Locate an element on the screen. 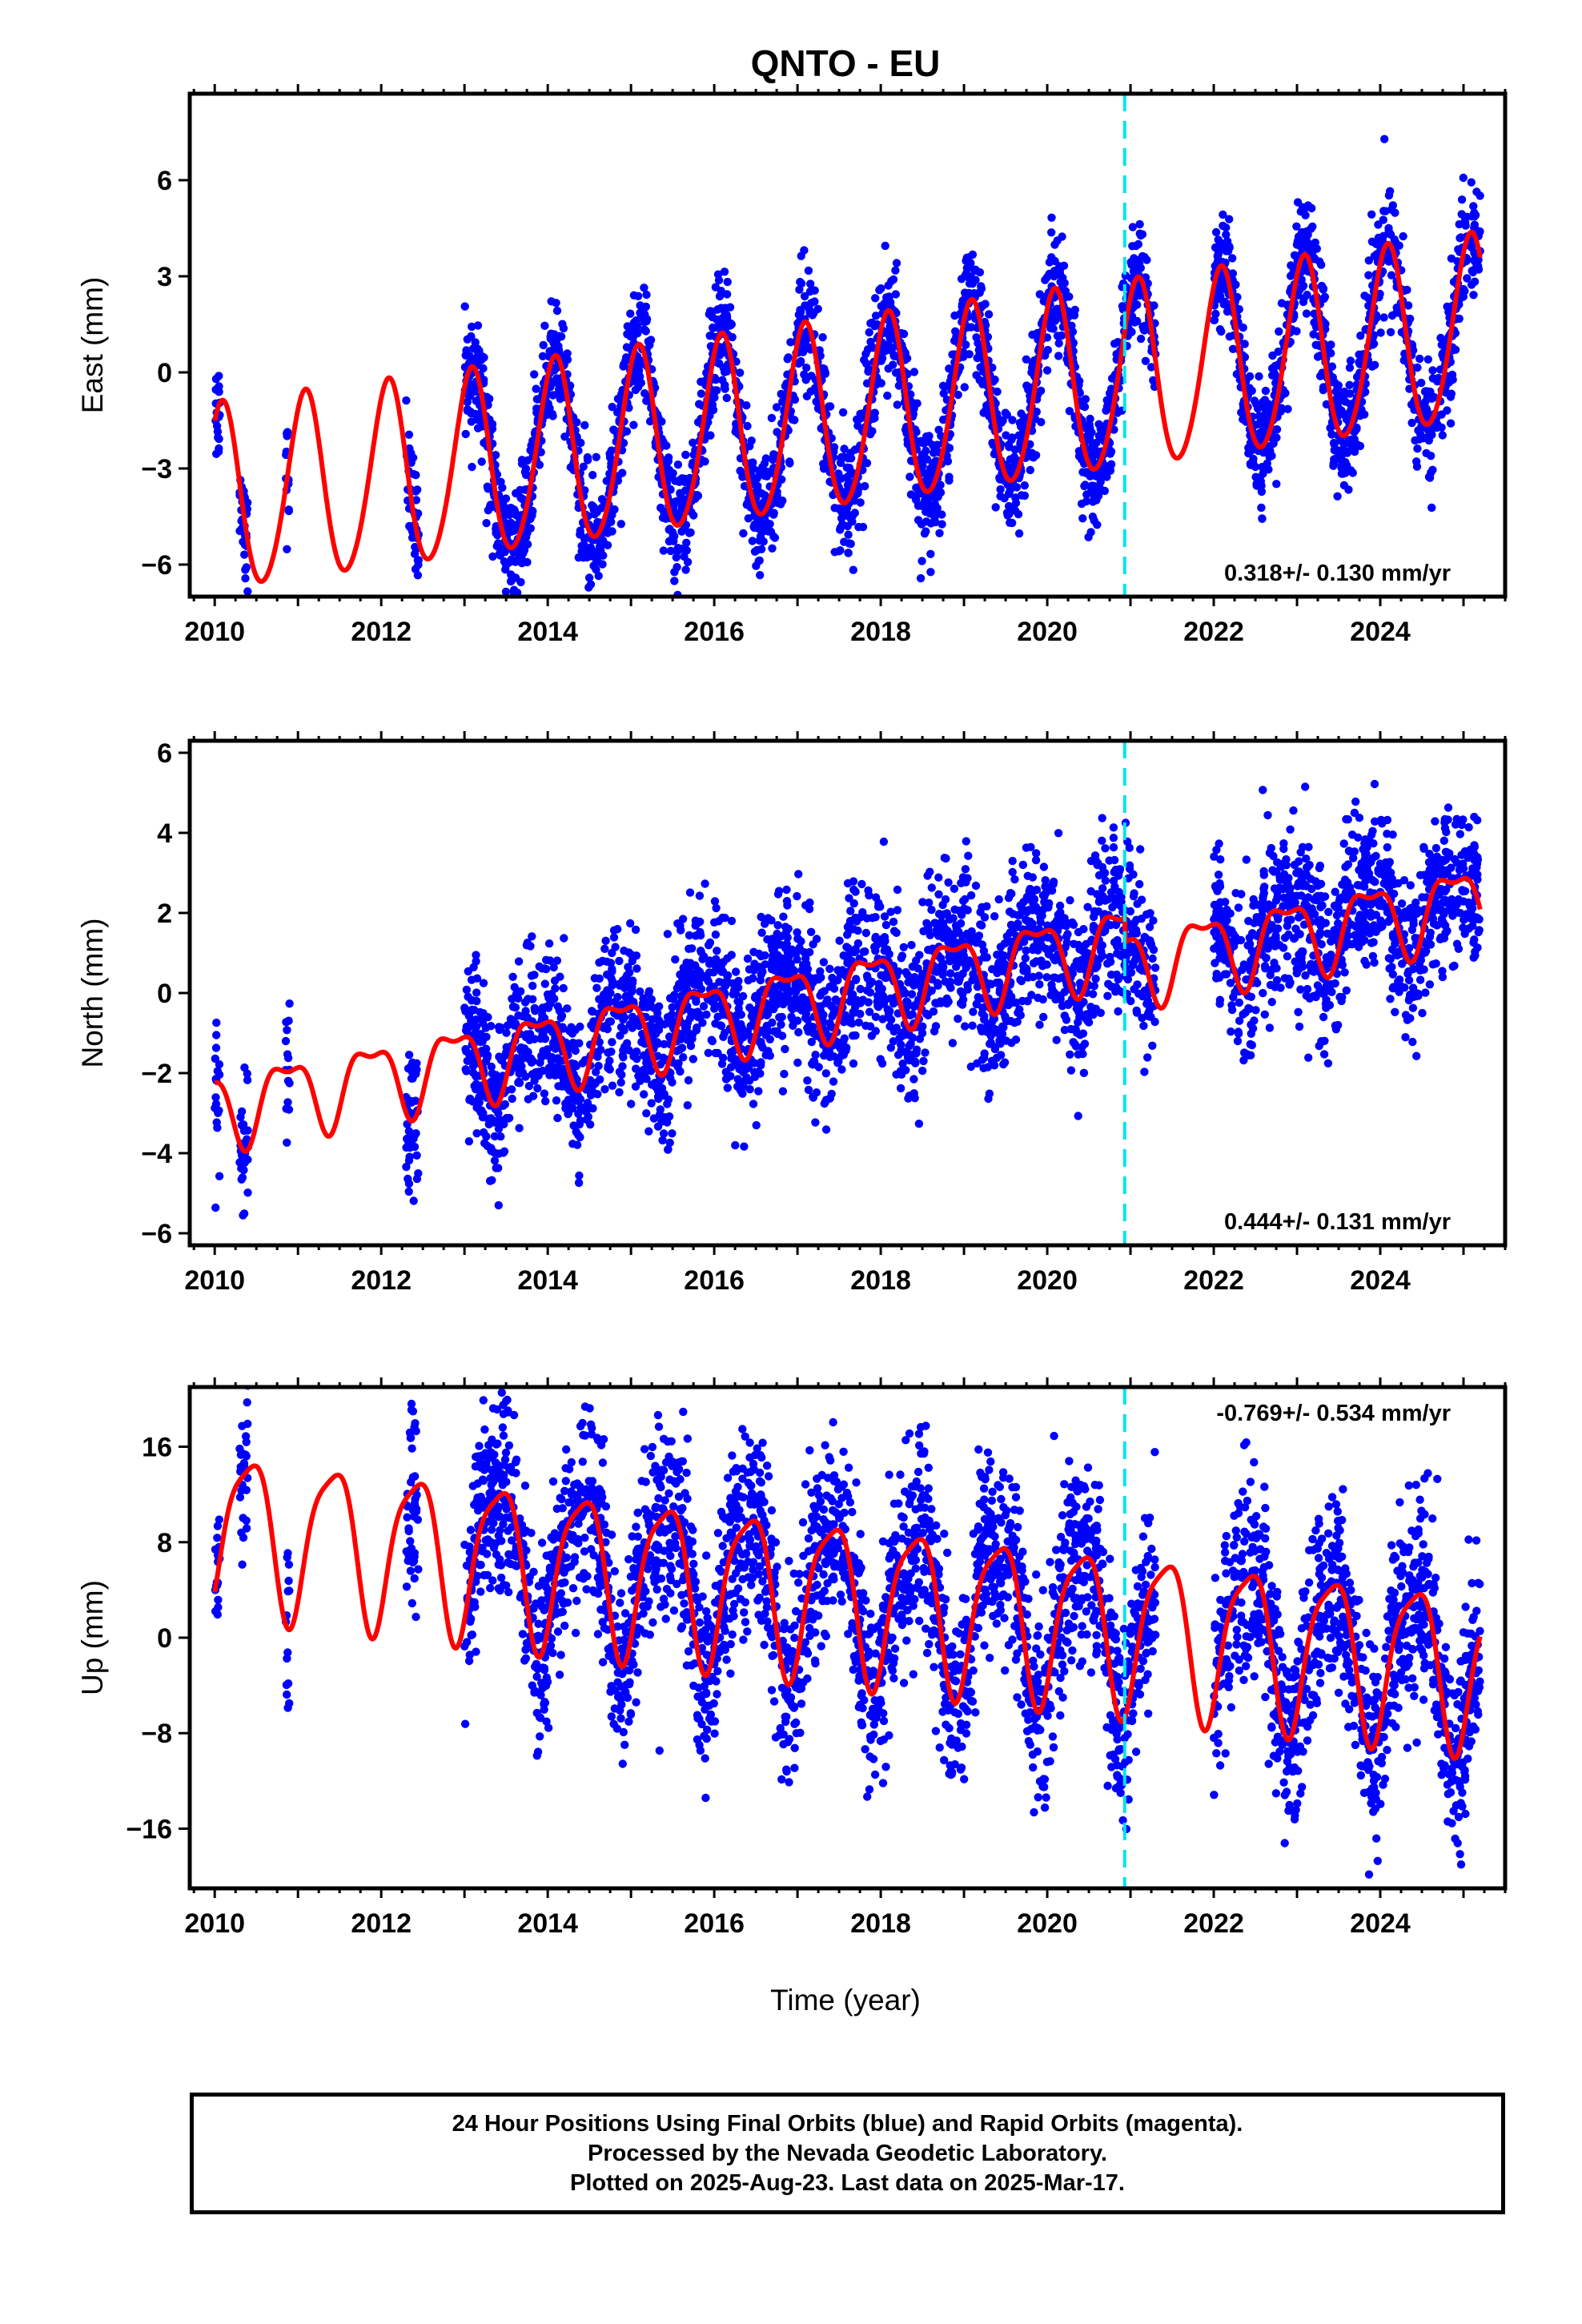 This screenshot has width=1582, height=2324. x-tick-label: 2010 is located at coordinates (215, 632).